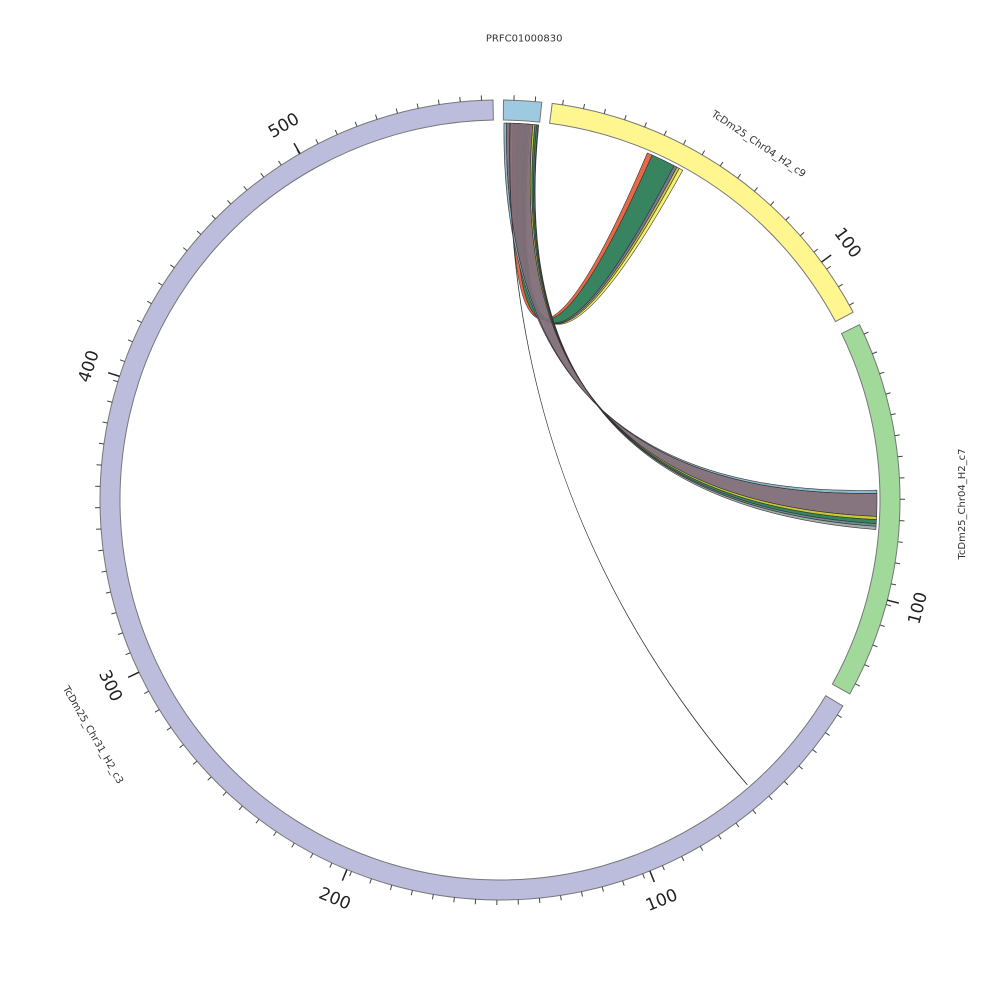  Describe the element at coordinates (284, 126) in the screenshot. I see `tick-label: 500` at that location.